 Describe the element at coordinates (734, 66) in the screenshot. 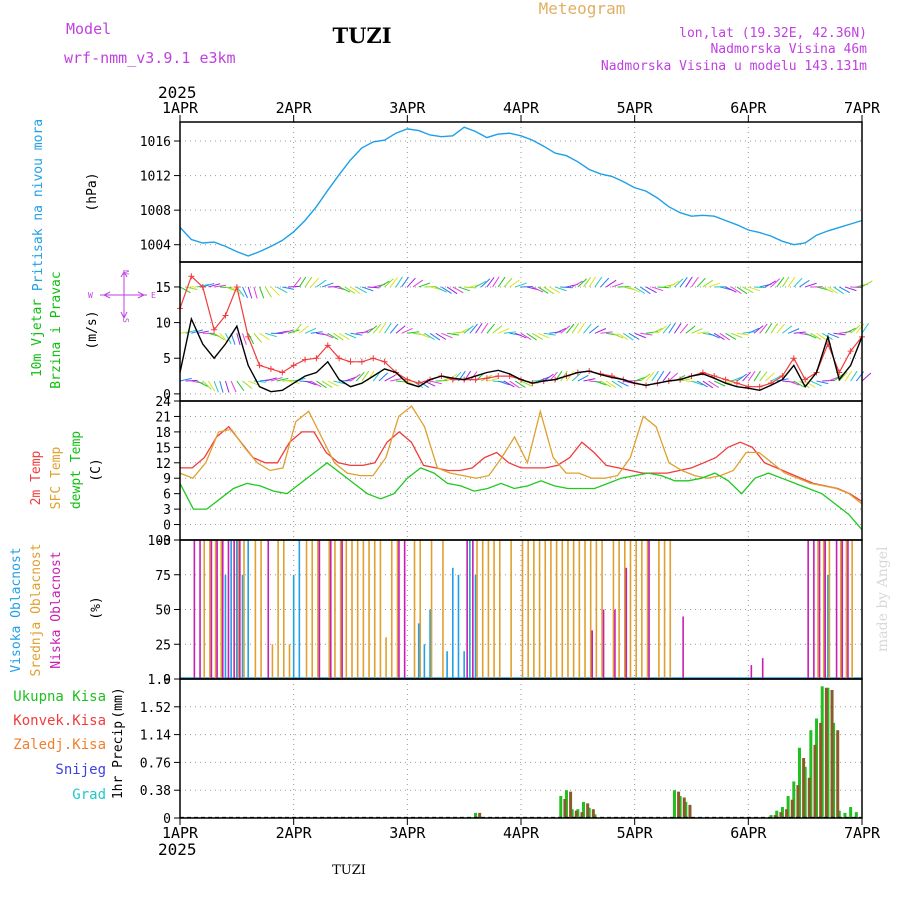

I see `model-altitude: Nadmorska Visina u modelu 143.131m` at that location.